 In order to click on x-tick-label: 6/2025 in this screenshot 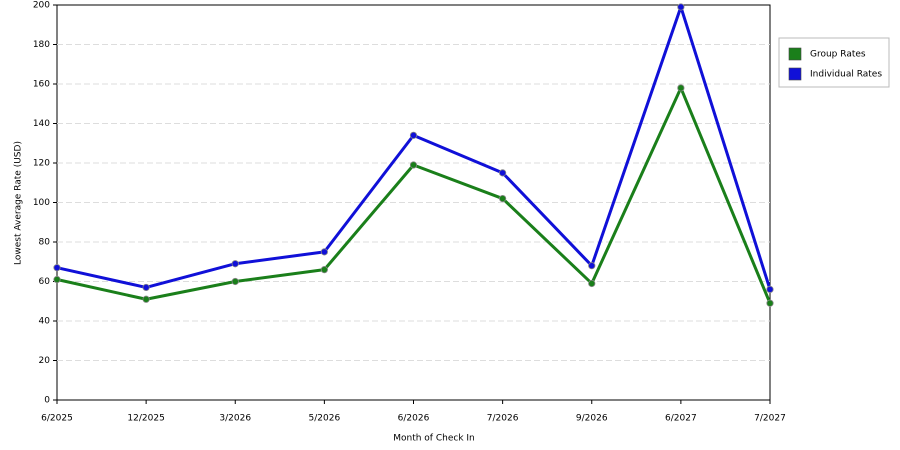, I will do `click(57, 419)`.